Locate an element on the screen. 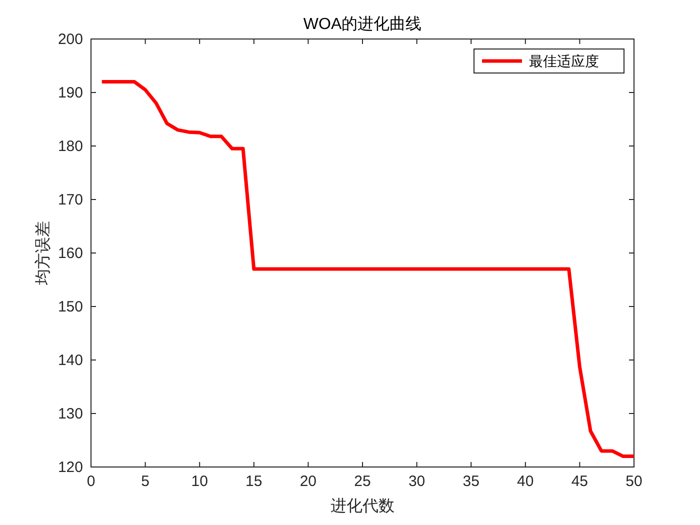 Image resolution: width=700 pixels, height=525 pixels. chart-title: WOA的进化曲线 is located at coordinates (362, 24).